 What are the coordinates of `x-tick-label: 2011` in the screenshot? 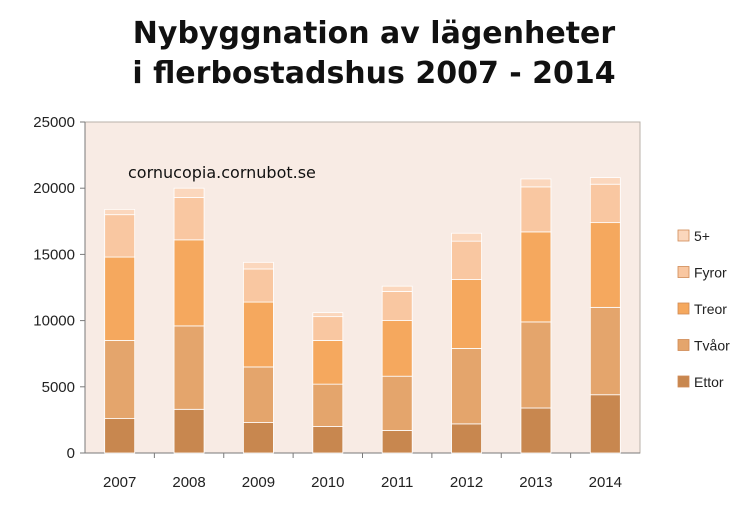 It's located at (397, 482).